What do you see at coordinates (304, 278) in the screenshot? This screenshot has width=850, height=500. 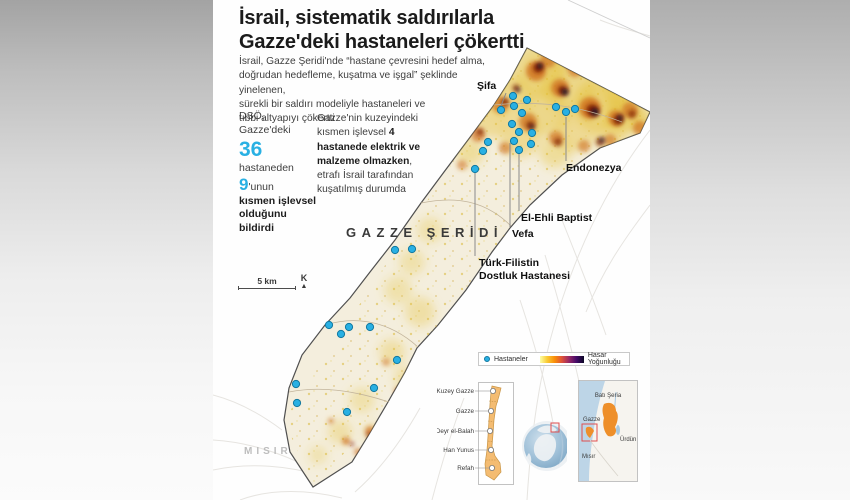 I see `compass-letter: K` at bounding box center [304, 278].